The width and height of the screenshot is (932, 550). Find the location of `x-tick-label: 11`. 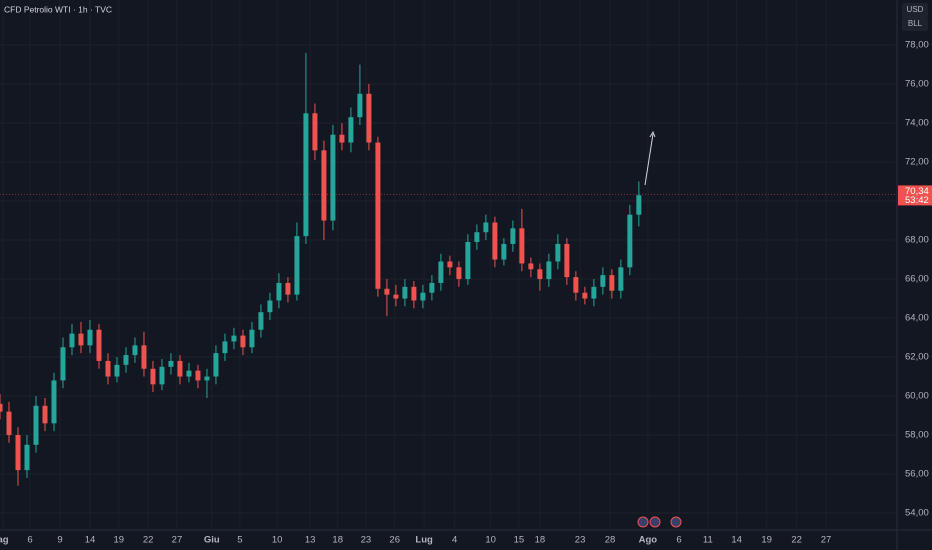

x-tick-label: 11 is located at coordinates (708, 540).